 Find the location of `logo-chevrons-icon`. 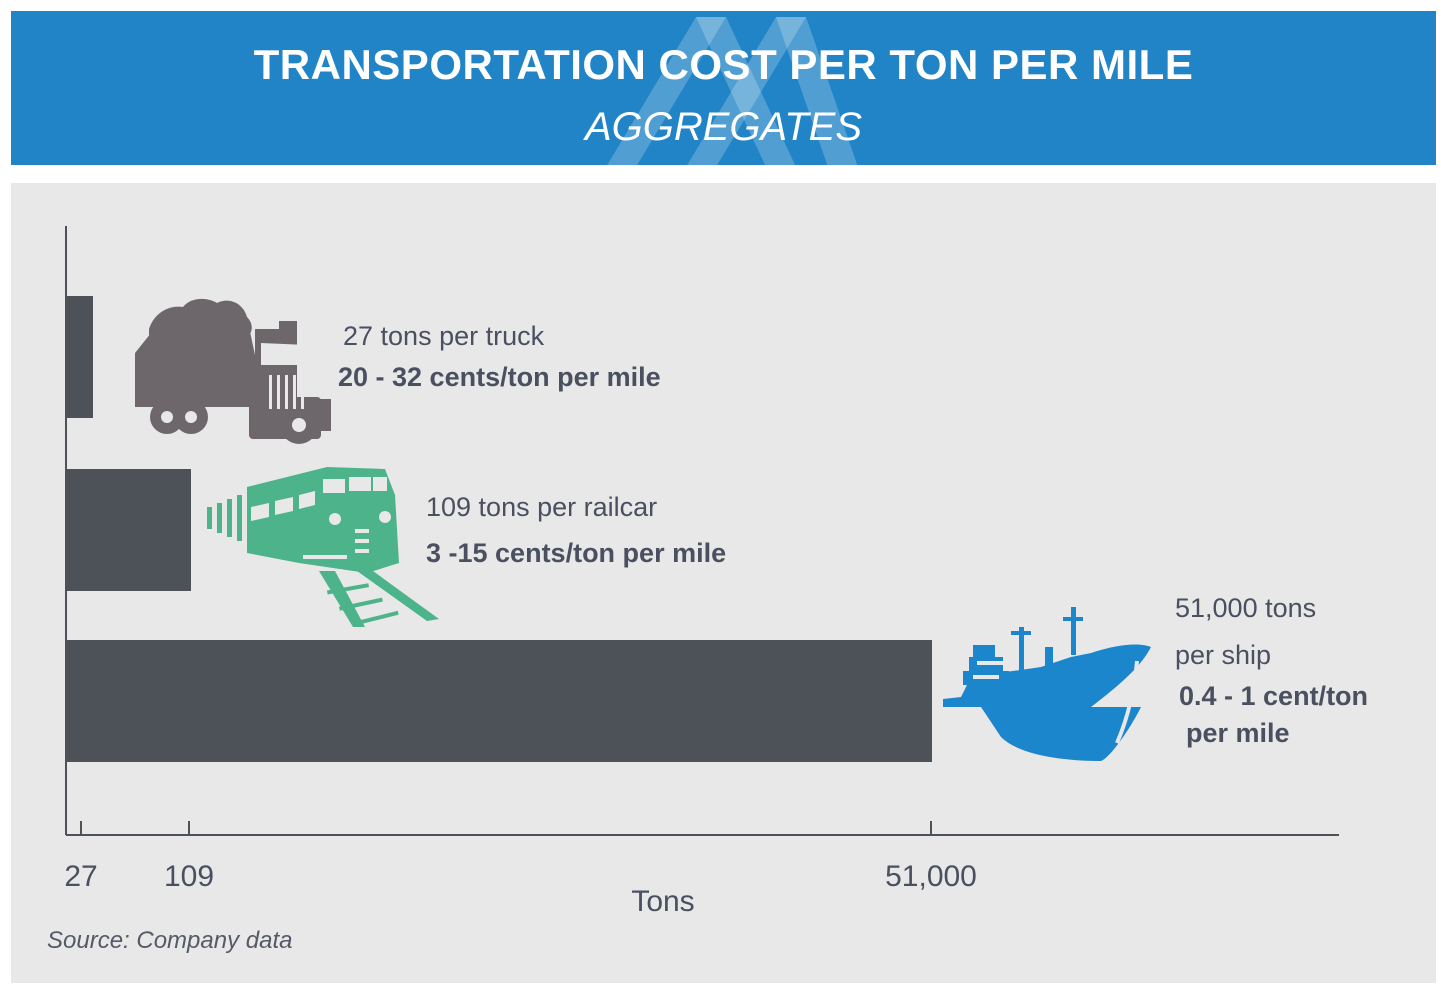

logo-chevrons-icon is located at coordinates (732, 91).